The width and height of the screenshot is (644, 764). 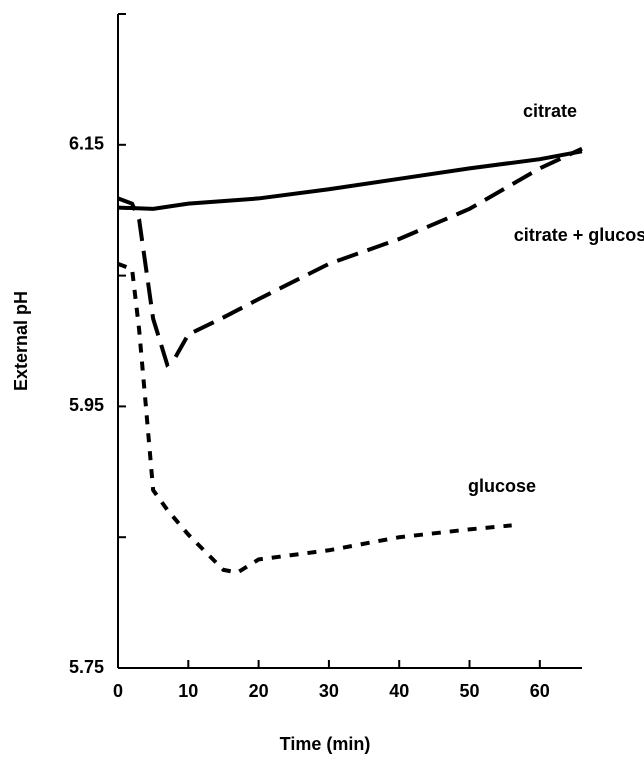 What do you see at coordinates (259, 691) in the screenshot?
I see `x-tick-label: 20` at bounding box center [259, 691].